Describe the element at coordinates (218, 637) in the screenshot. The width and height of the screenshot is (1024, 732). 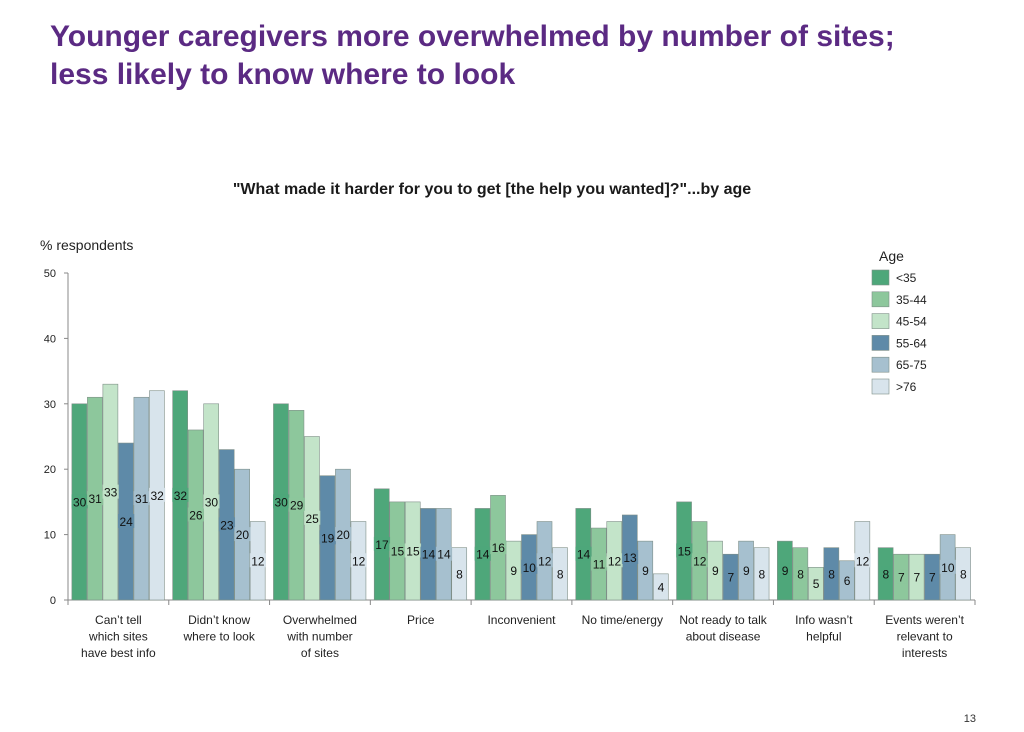
I see `x-category-label: where to look` at that location.